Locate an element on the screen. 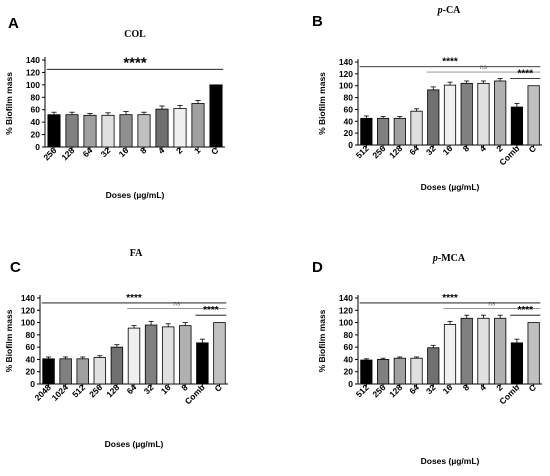 The height and width of the screenshot is (476, 550). chart-title-italic-part: p is located at coordinates (440, 10).